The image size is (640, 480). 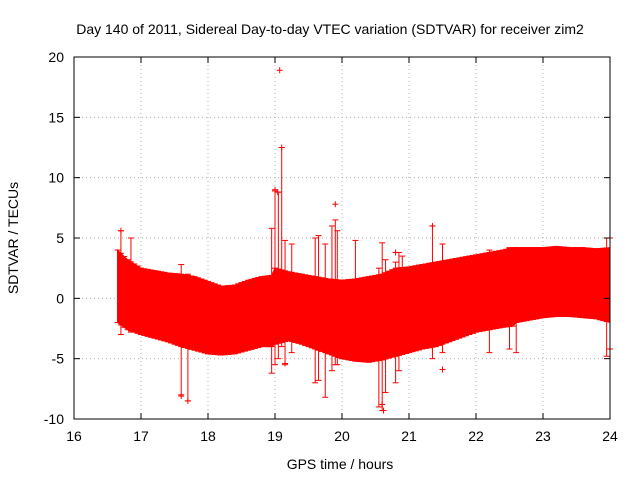 What do you see at coordinates (56, 178) in the screenshot?
I see `y-tick-label: 10` at bounding box center [56, 178].